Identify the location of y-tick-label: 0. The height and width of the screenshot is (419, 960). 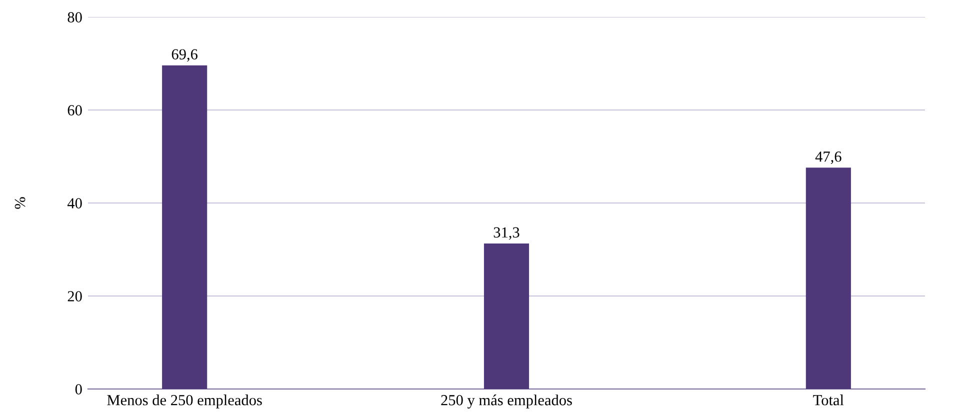
(78, 389).